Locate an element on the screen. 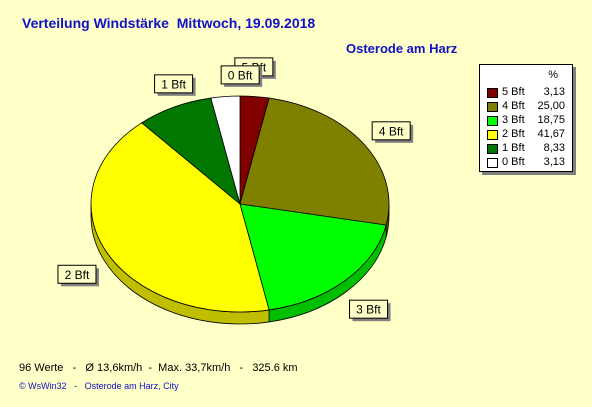 Image resolution: width=592 pixels, height=407 pixels. slice-label-text: 3 Bft is located at coordinates (368, 310).